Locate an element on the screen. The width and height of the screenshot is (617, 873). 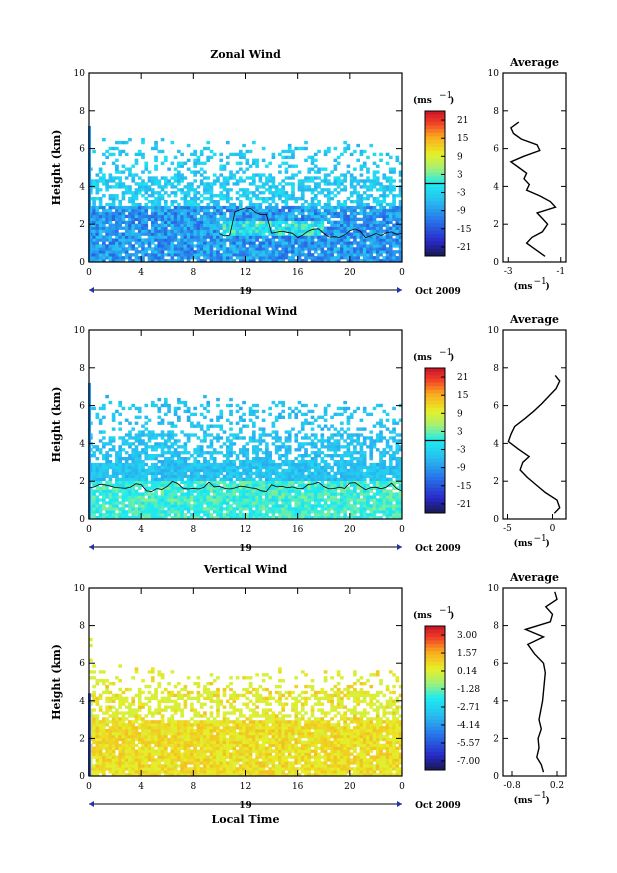
colorbar-segment is located at coordinates (435, 200).